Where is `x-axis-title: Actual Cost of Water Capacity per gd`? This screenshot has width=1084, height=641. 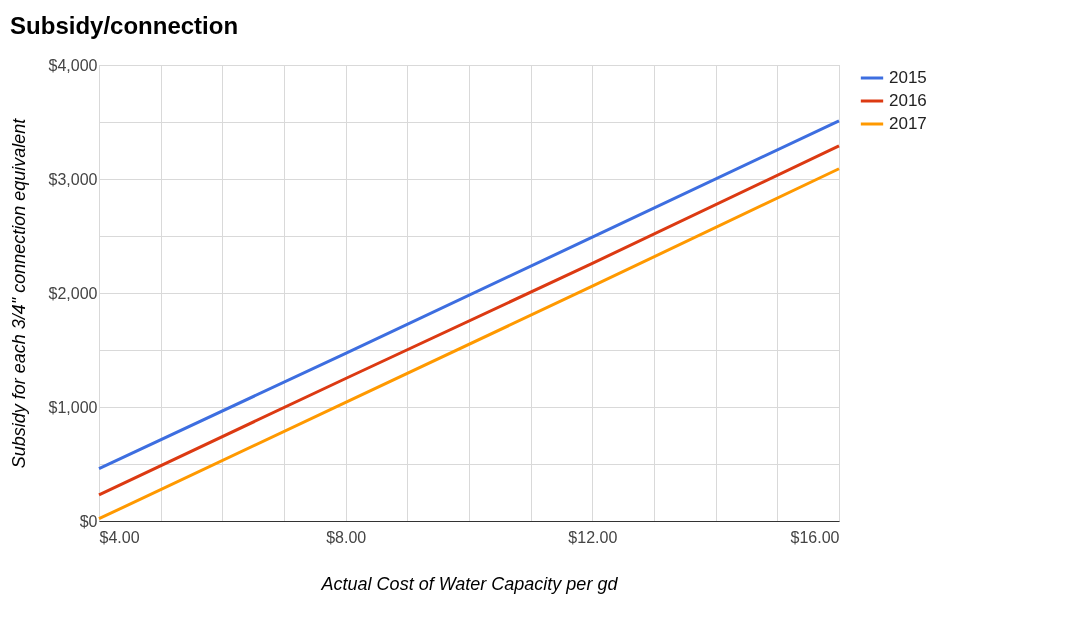 x-axis-title: Actual Cost of Water Capacity per gd is located at coordinates (469, 583).